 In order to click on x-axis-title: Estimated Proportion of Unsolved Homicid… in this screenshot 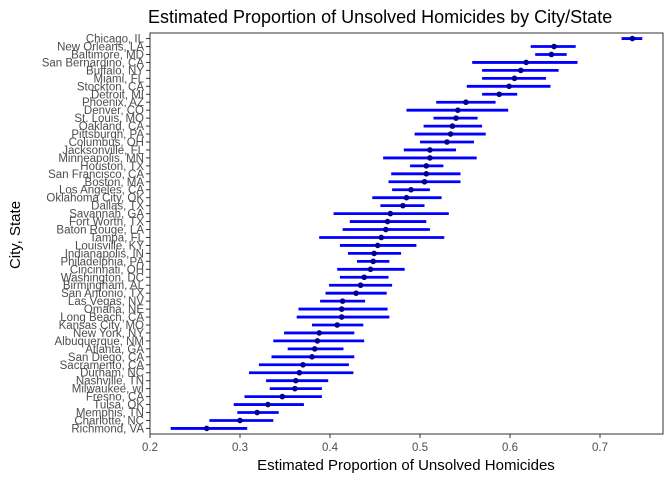, I will do `click(406, 465)`.